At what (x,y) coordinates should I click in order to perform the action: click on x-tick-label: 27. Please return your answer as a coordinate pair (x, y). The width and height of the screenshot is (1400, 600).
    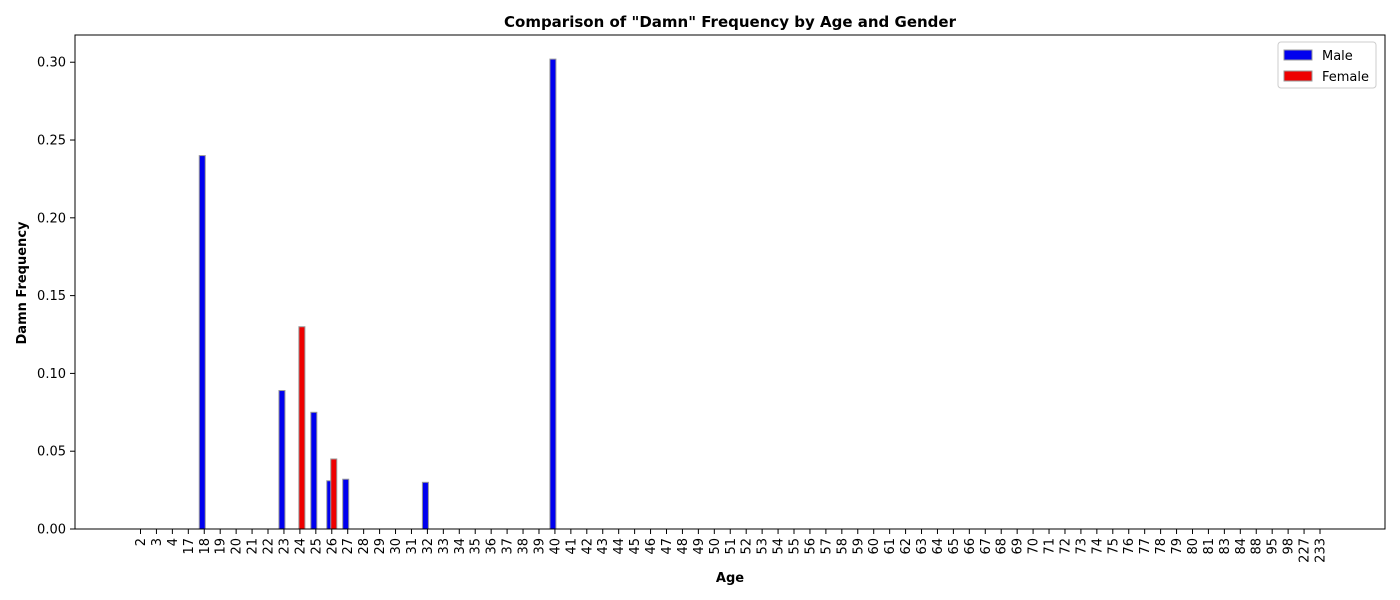
    Looking at the image, I should click on (348, 546).